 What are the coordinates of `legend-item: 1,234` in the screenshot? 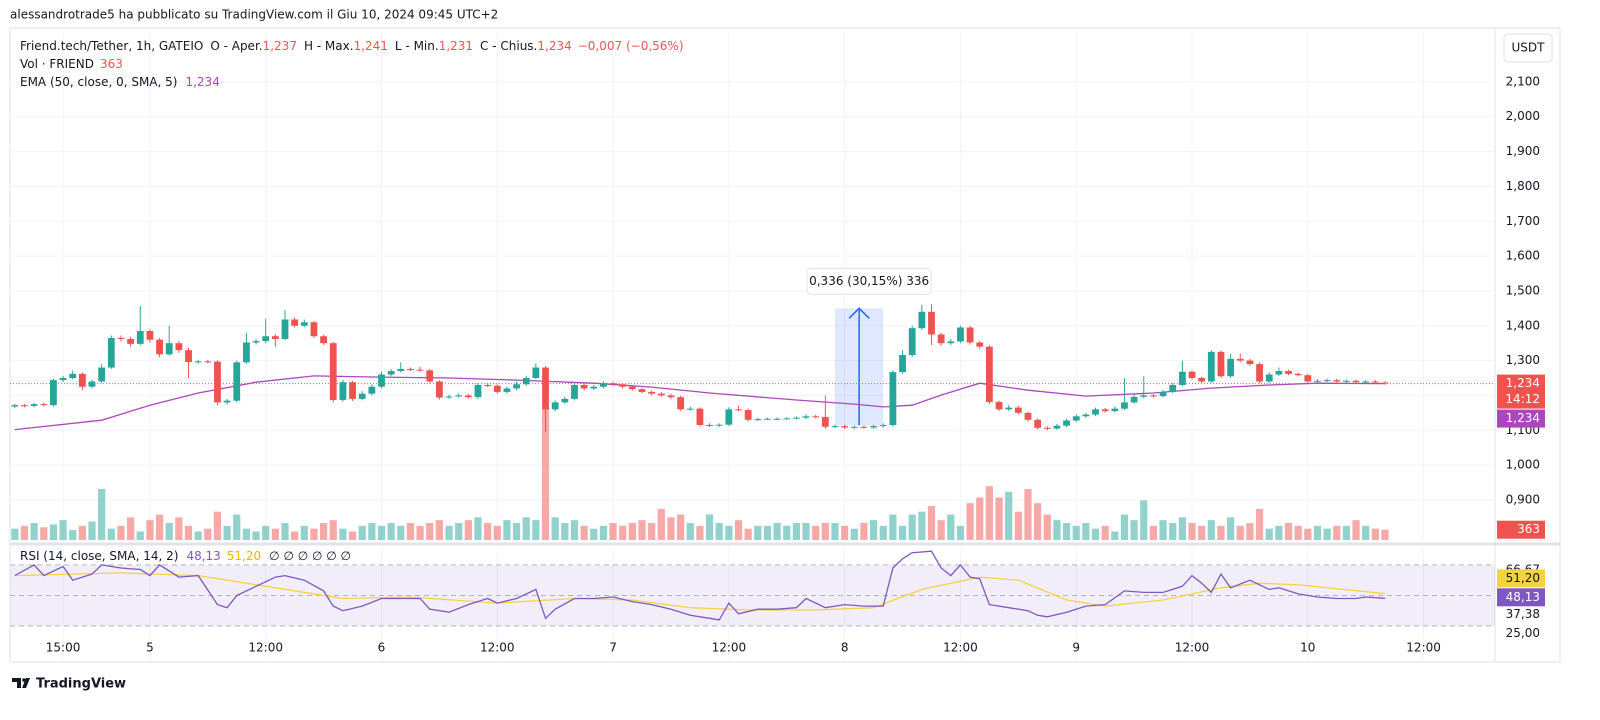 It's located at (202, 82).